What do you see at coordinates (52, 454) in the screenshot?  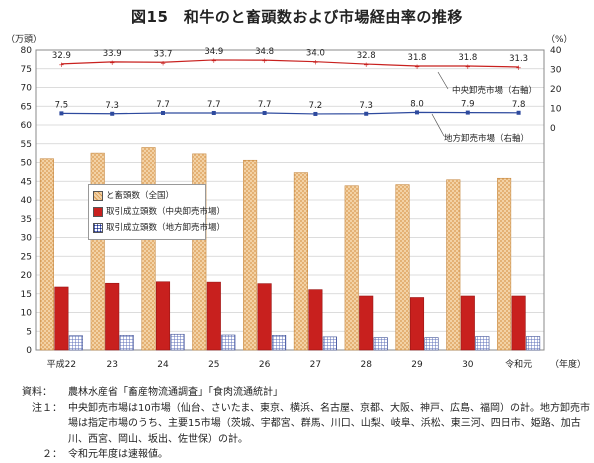 I see `note-label: ２：` at bounding box center [52, 454].